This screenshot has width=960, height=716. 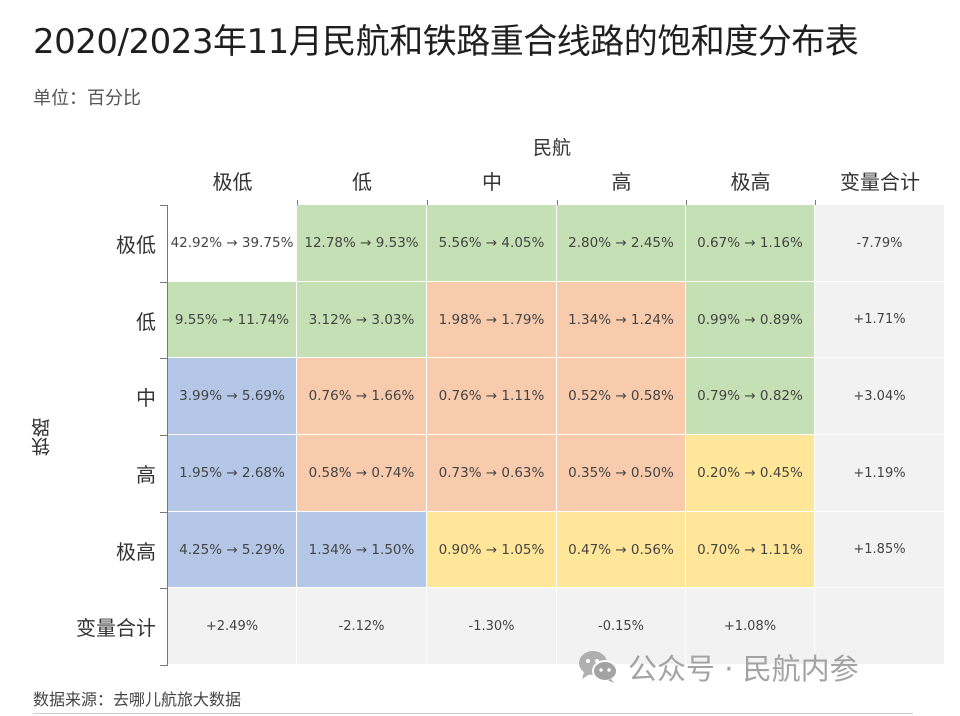 What do you see at coordinates (136, 245) in the screenshot?
I see `row-header-very-low: 极低` at bounding box center [136, 245].